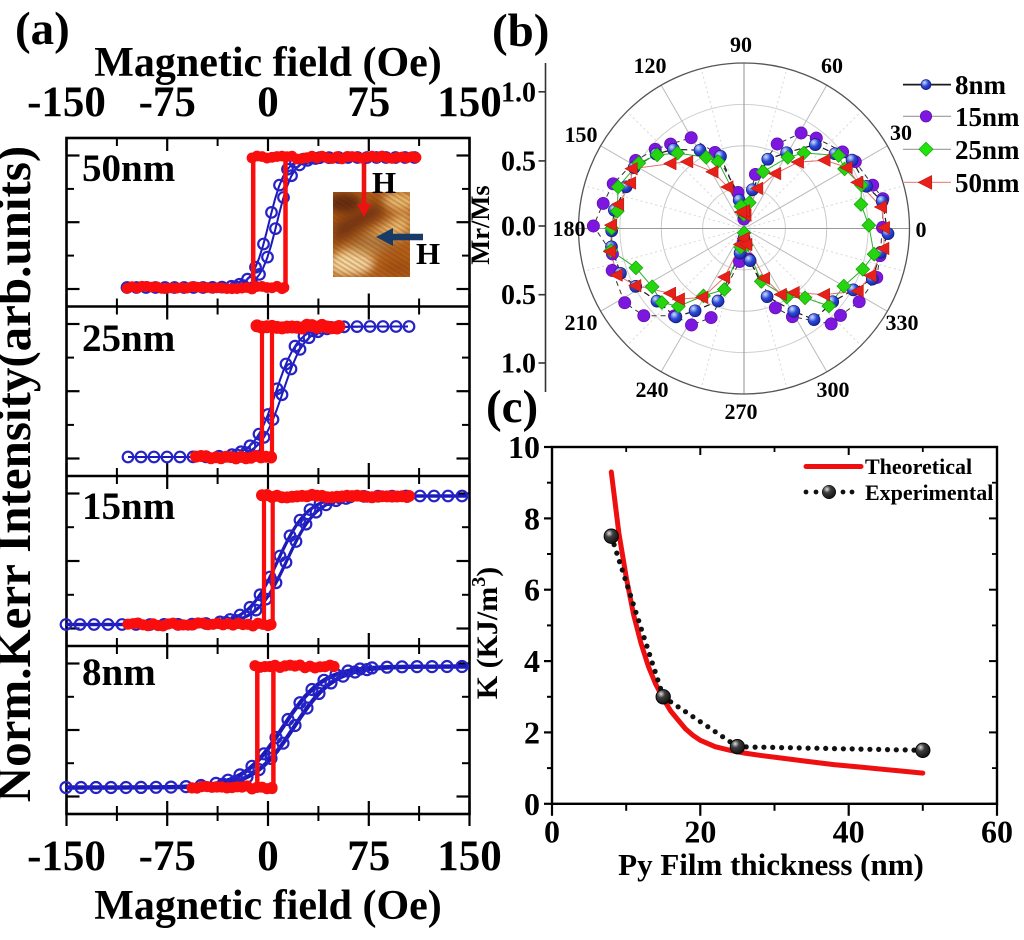 This screenshot has height=940, width=1024. I want to click on svg-text: 8, so click(532, 518).